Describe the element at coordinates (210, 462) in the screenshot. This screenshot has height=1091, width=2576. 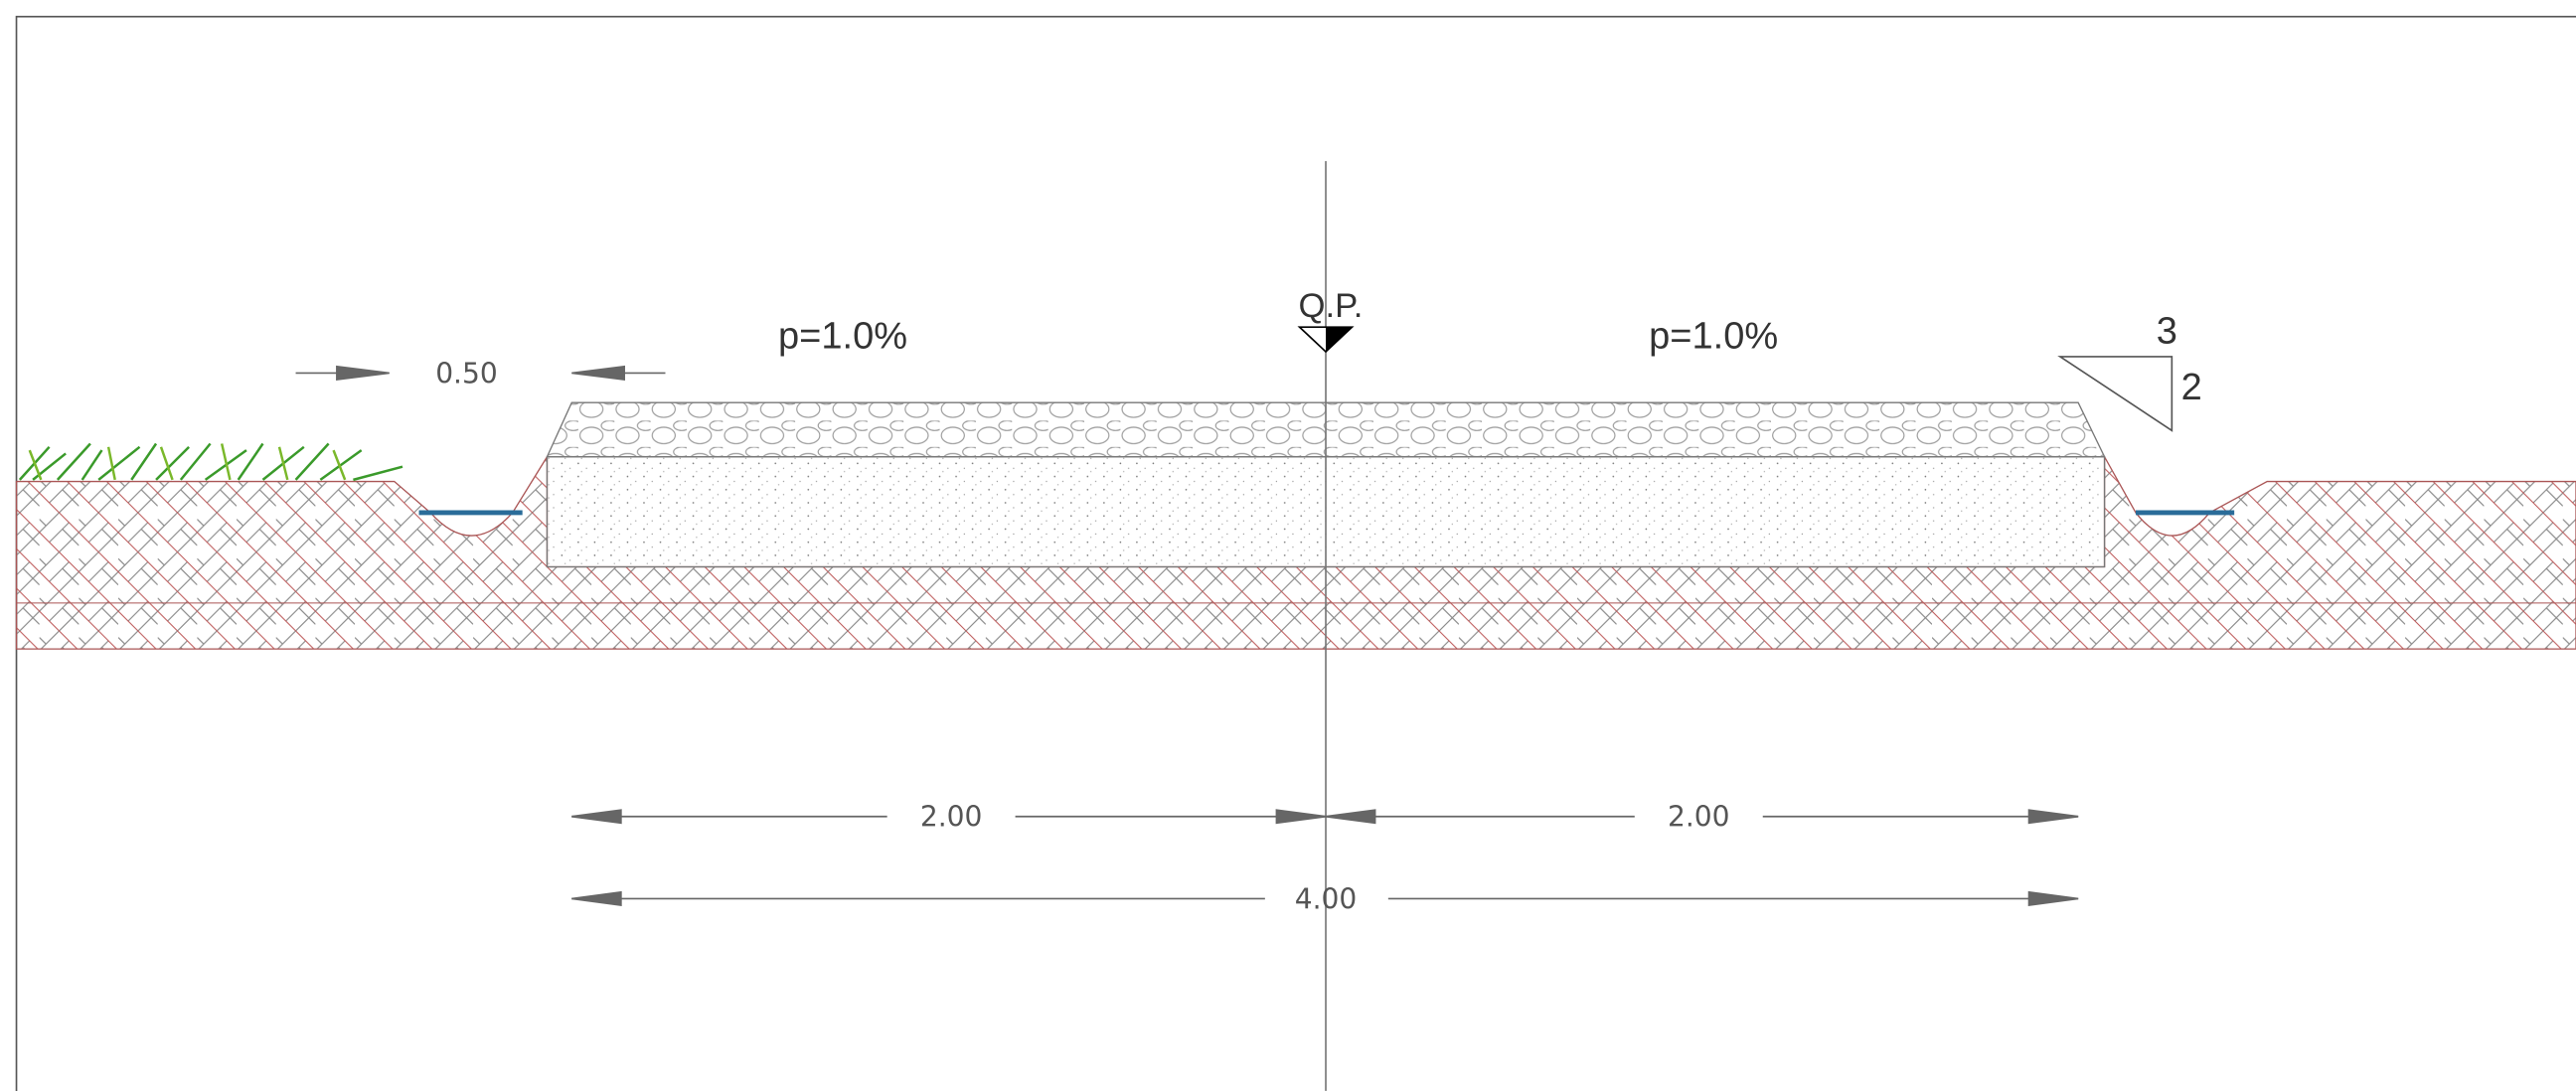
I see `grass` at that location.